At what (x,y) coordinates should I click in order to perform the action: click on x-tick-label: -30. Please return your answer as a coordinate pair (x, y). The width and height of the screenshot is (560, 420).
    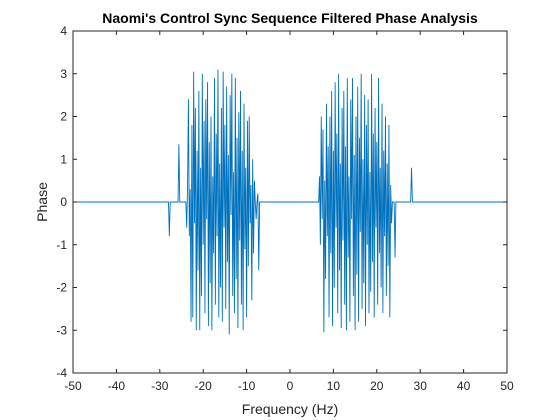
    Looking at the image, I should click on (160, 386).